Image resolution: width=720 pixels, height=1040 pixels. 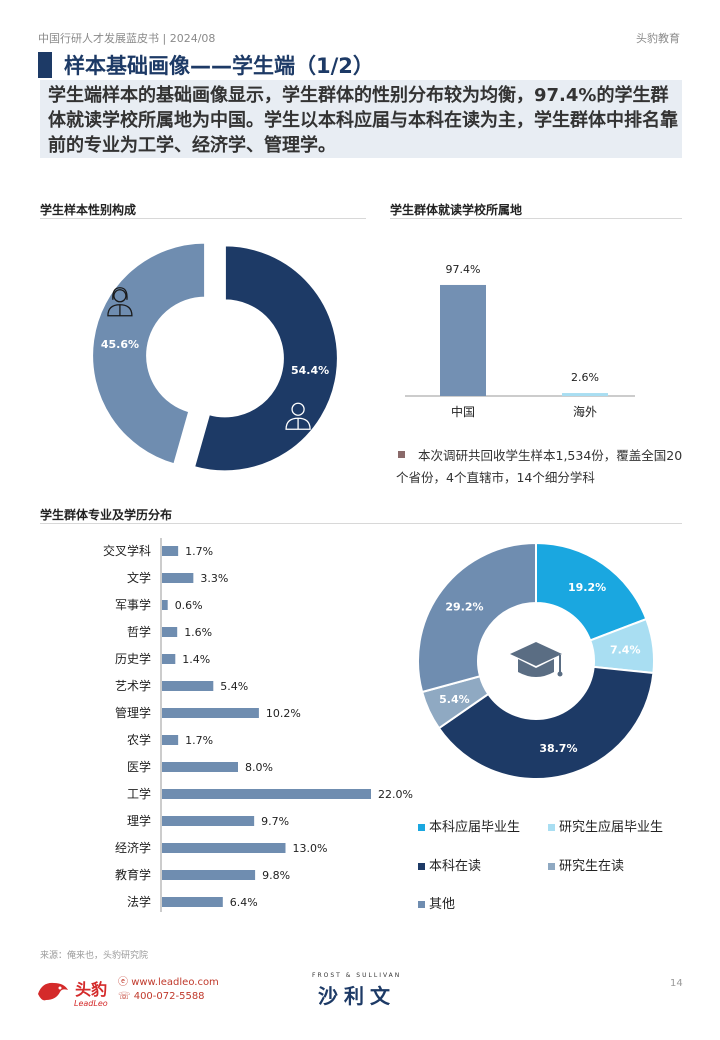 I want to click on page-title: 样本基础画像——学生端（1/2）, so click(x=219, y=66).